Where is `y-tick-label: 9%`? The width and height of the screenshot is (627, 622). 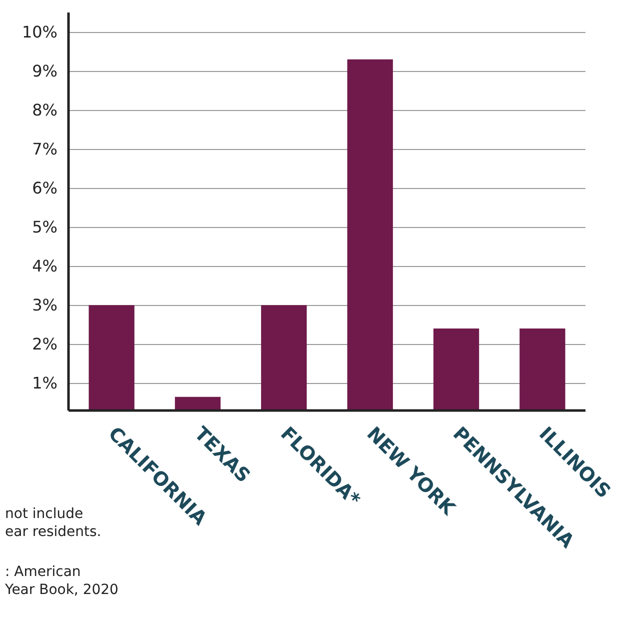
y-tick-label: 9% is located at coordinates (45, 71).